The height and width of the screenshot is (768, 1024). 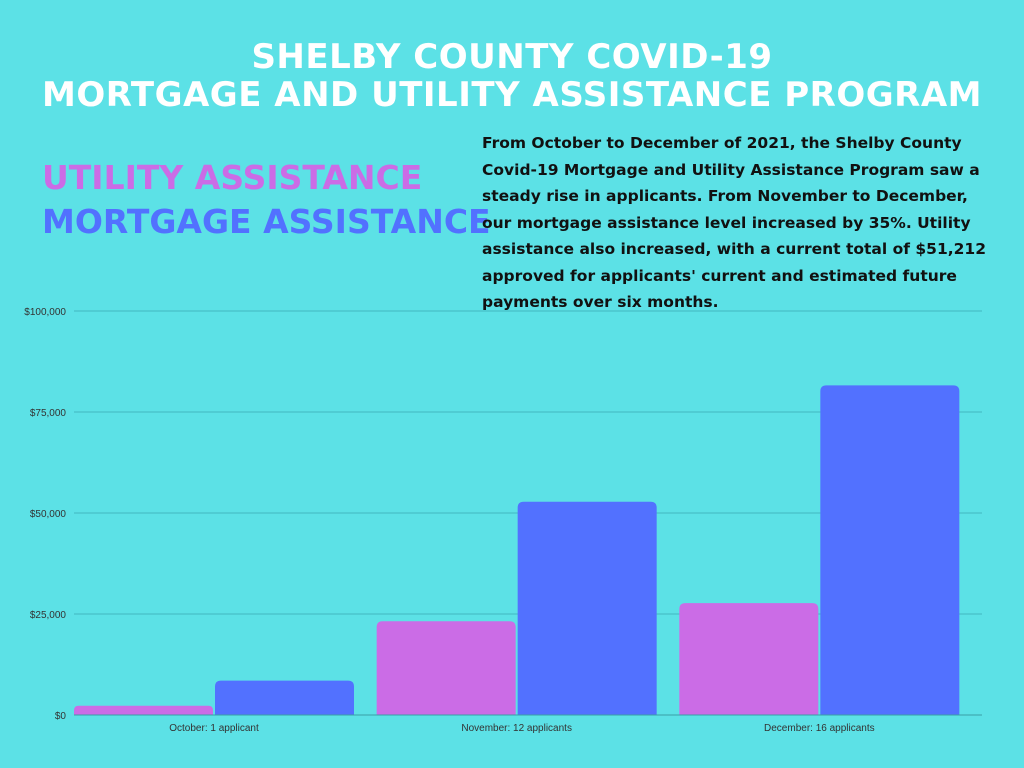 I want to click on x-category-label: November: 12 applicants, so click(x=516, y=728).